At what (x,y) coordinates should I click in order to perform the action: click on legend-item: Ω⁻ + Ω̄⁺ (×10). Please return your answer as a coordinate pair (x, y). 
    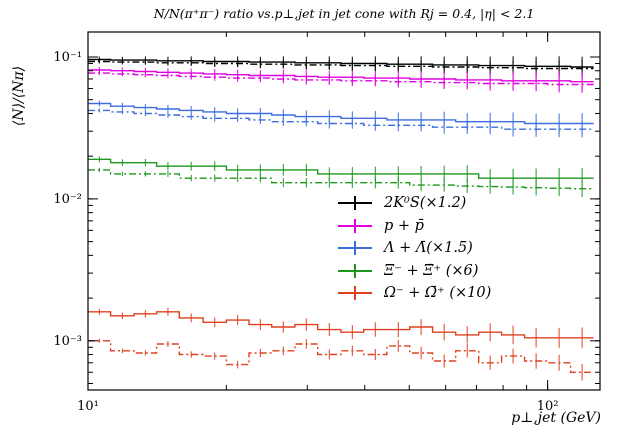
    Looking at the image, I should click on (413, 293).